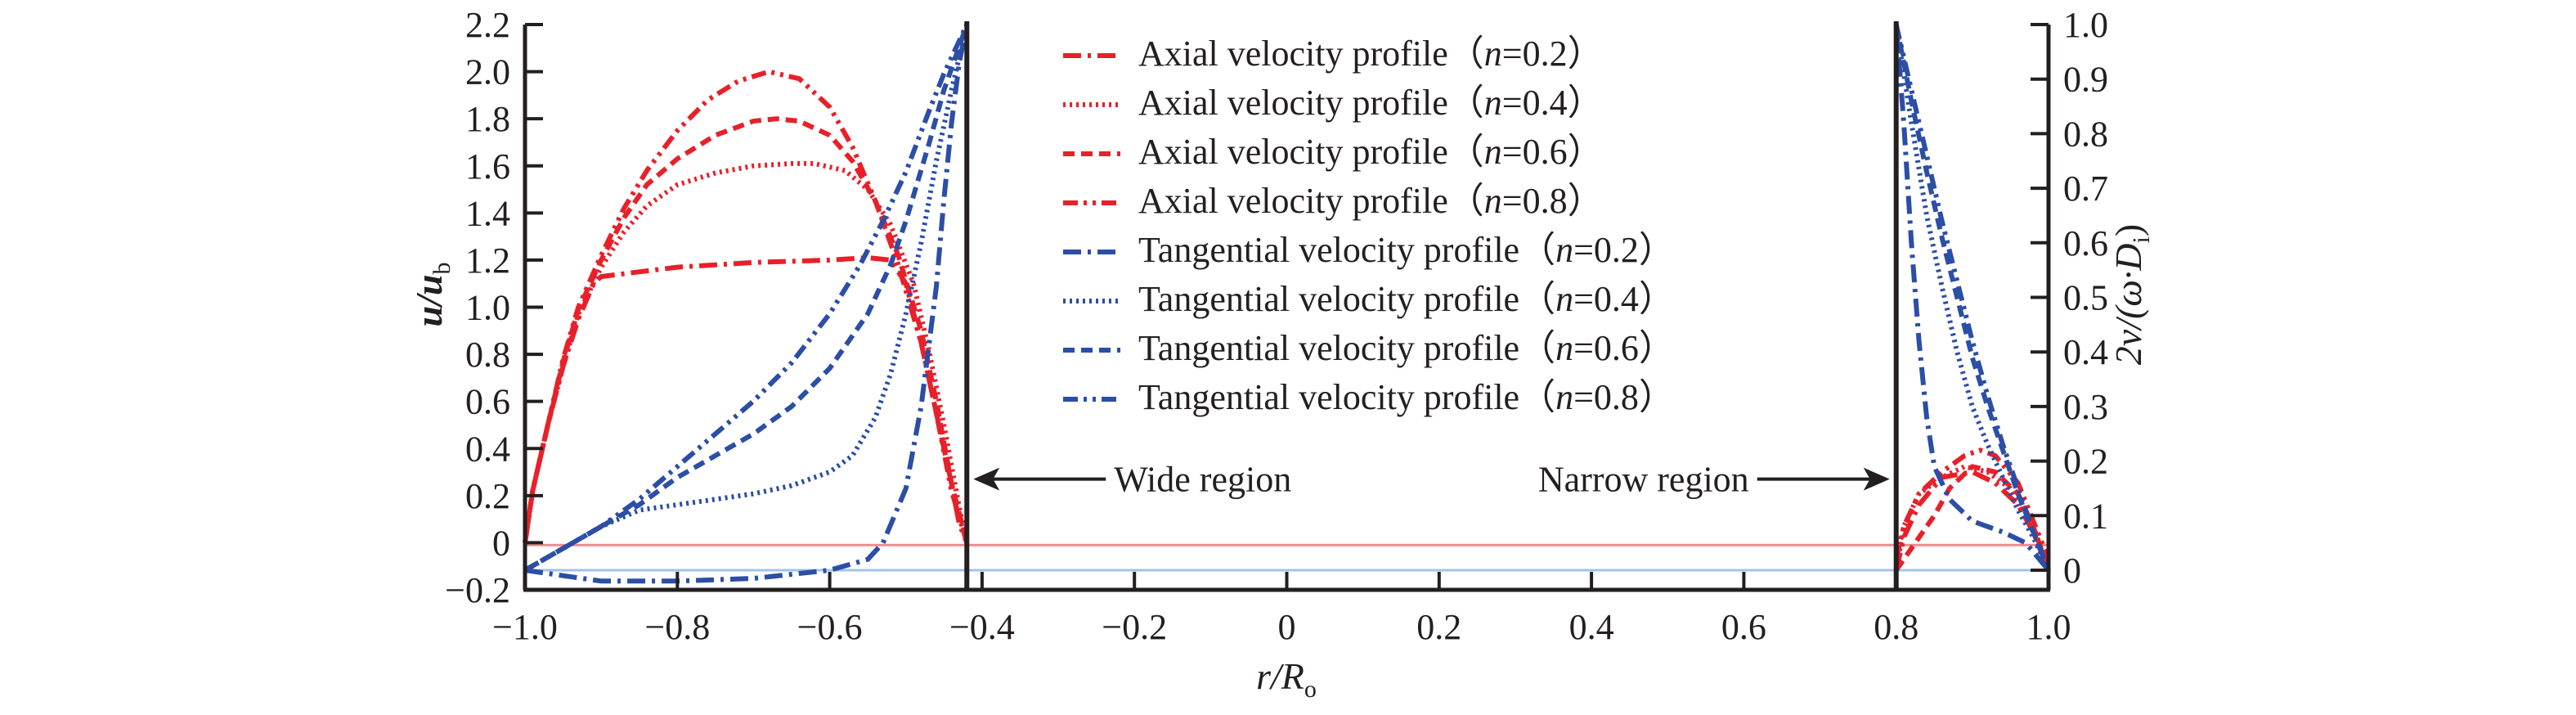  Describe the element at coordinates (1876, 479) in the screenshot. I see `arrow-right-icon` at that location.